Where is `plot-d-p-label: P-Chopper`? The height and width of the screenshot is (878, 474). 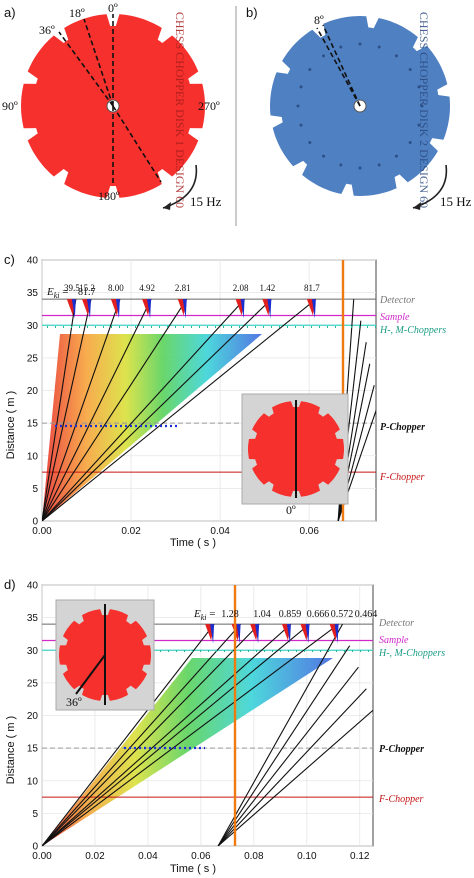 plot-d-p-label: P-Chopper is located at coordinates (401, 749).